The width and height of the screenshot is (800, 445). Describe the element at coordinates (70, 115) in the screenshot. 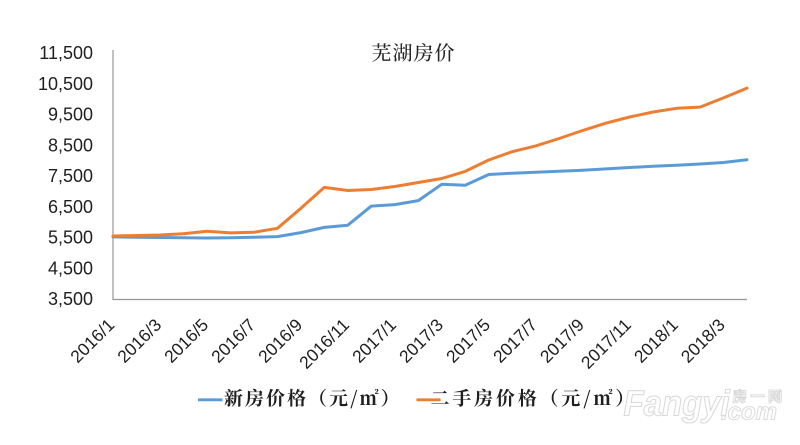

I see `svg-text: 9,500` at that location.